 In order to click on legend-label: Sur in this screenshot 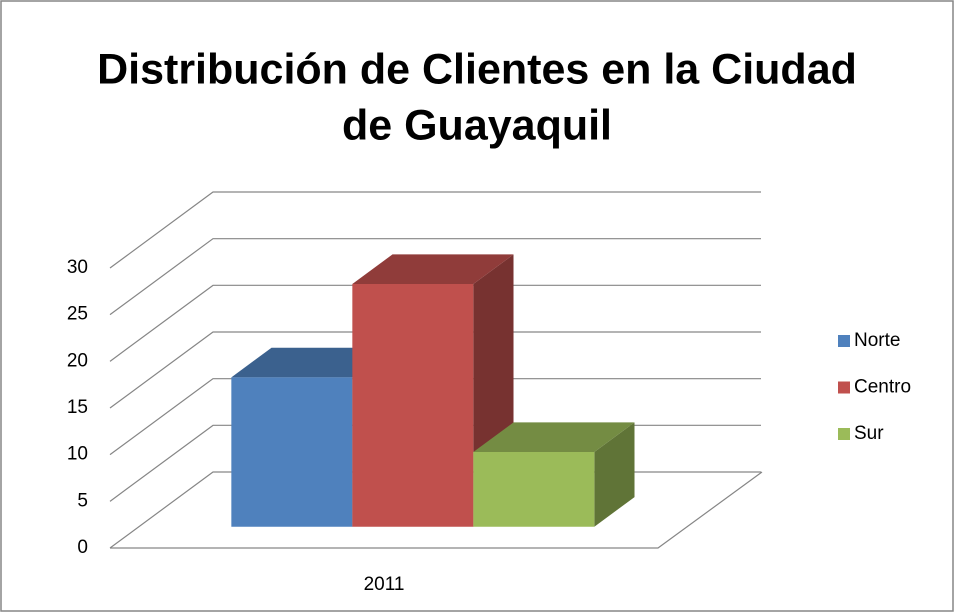, I will do `click(869, 433)`.